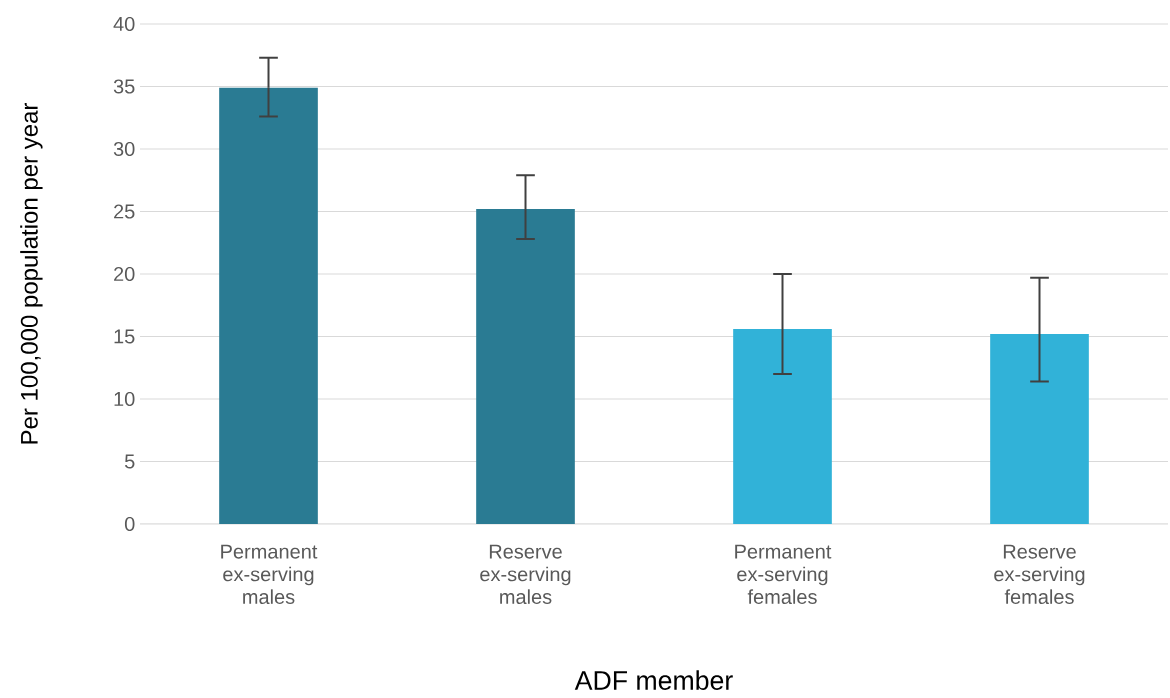 This screenshot has width=1170, height=698. I want to click on x-tick-label: Permanent ex-serving males, so click(269, 574).